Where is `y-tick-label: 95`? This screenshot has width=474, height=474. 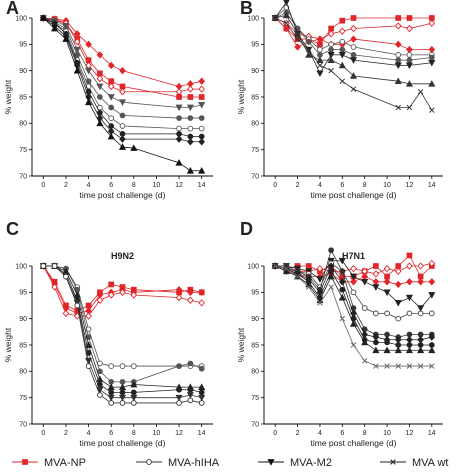
y-tick-label: 95 is located at coordinates (23, 293).